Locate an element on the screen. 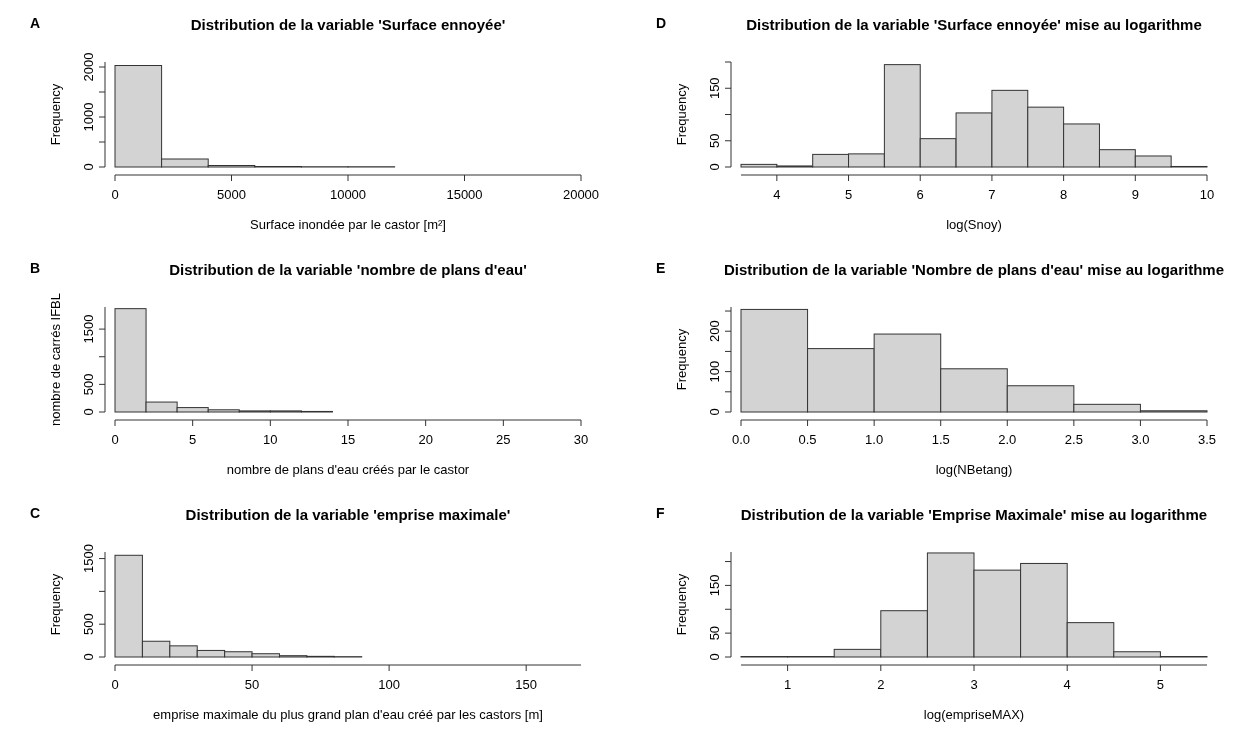  x-axis-title: emprise maximale du plus grand plan d'eau créé par les castors [m] is located at coordinates (348, 714).